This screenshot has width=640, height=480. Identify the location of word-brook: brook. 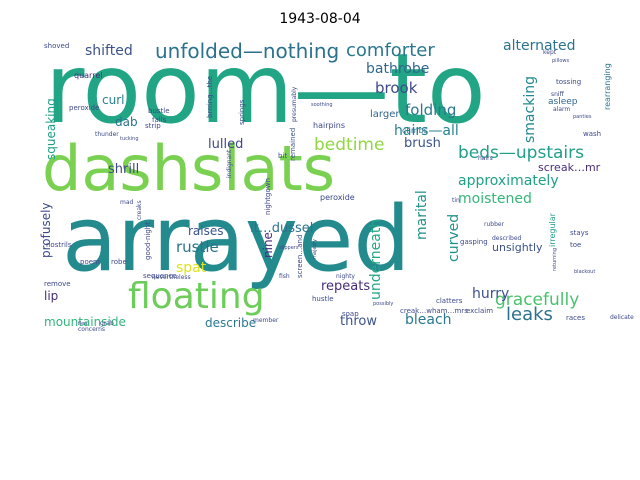
(396, 88).